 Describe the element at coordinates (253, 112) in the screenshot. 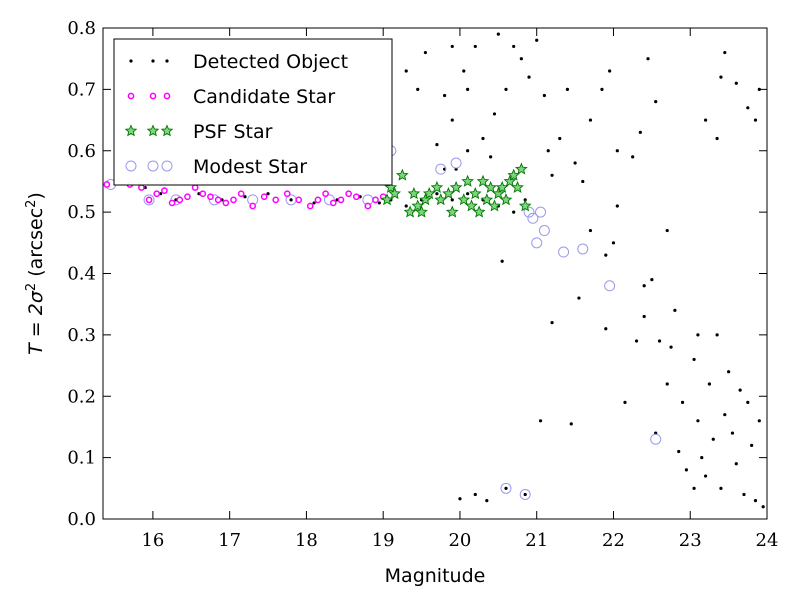

I see `legend-box` at that location.